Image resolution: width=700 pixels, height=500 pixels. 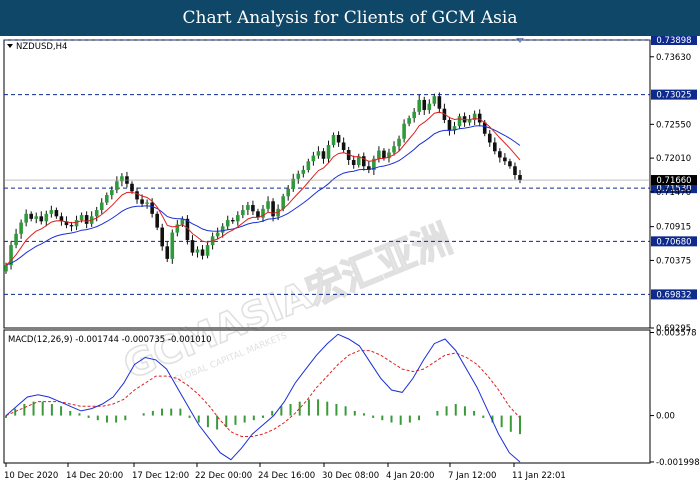 What do you see at coordinates (286, 476) in the screenshot?
I see `time-tick-label: 24 Dec 16:00` at bounding box center [286, 476].